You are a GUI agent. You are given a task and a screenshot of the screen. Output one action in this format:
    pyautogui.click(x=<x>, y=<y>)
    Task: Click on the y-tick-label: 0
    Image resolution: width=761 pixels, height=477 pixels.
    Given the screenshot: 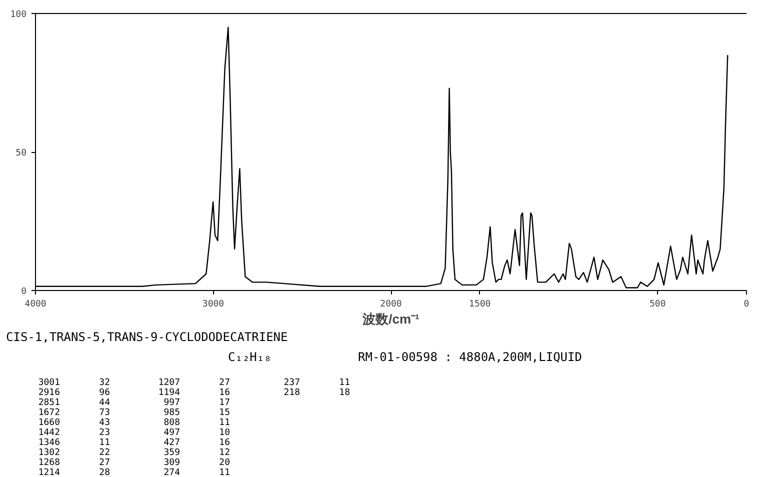 What is the action you would take?
    pyautogui.click(x=24, y=292)
    